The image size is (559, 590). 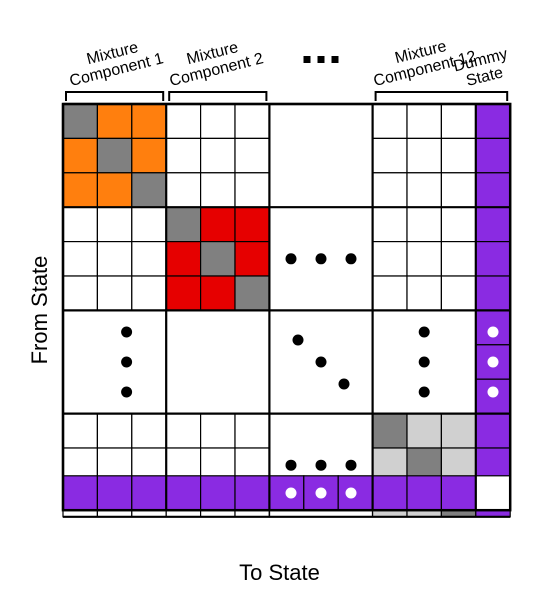 What do you see at coordinates (39, 310) in the screenshot?
I see `y-axis-label: From State` at bounding box center [39, 310].